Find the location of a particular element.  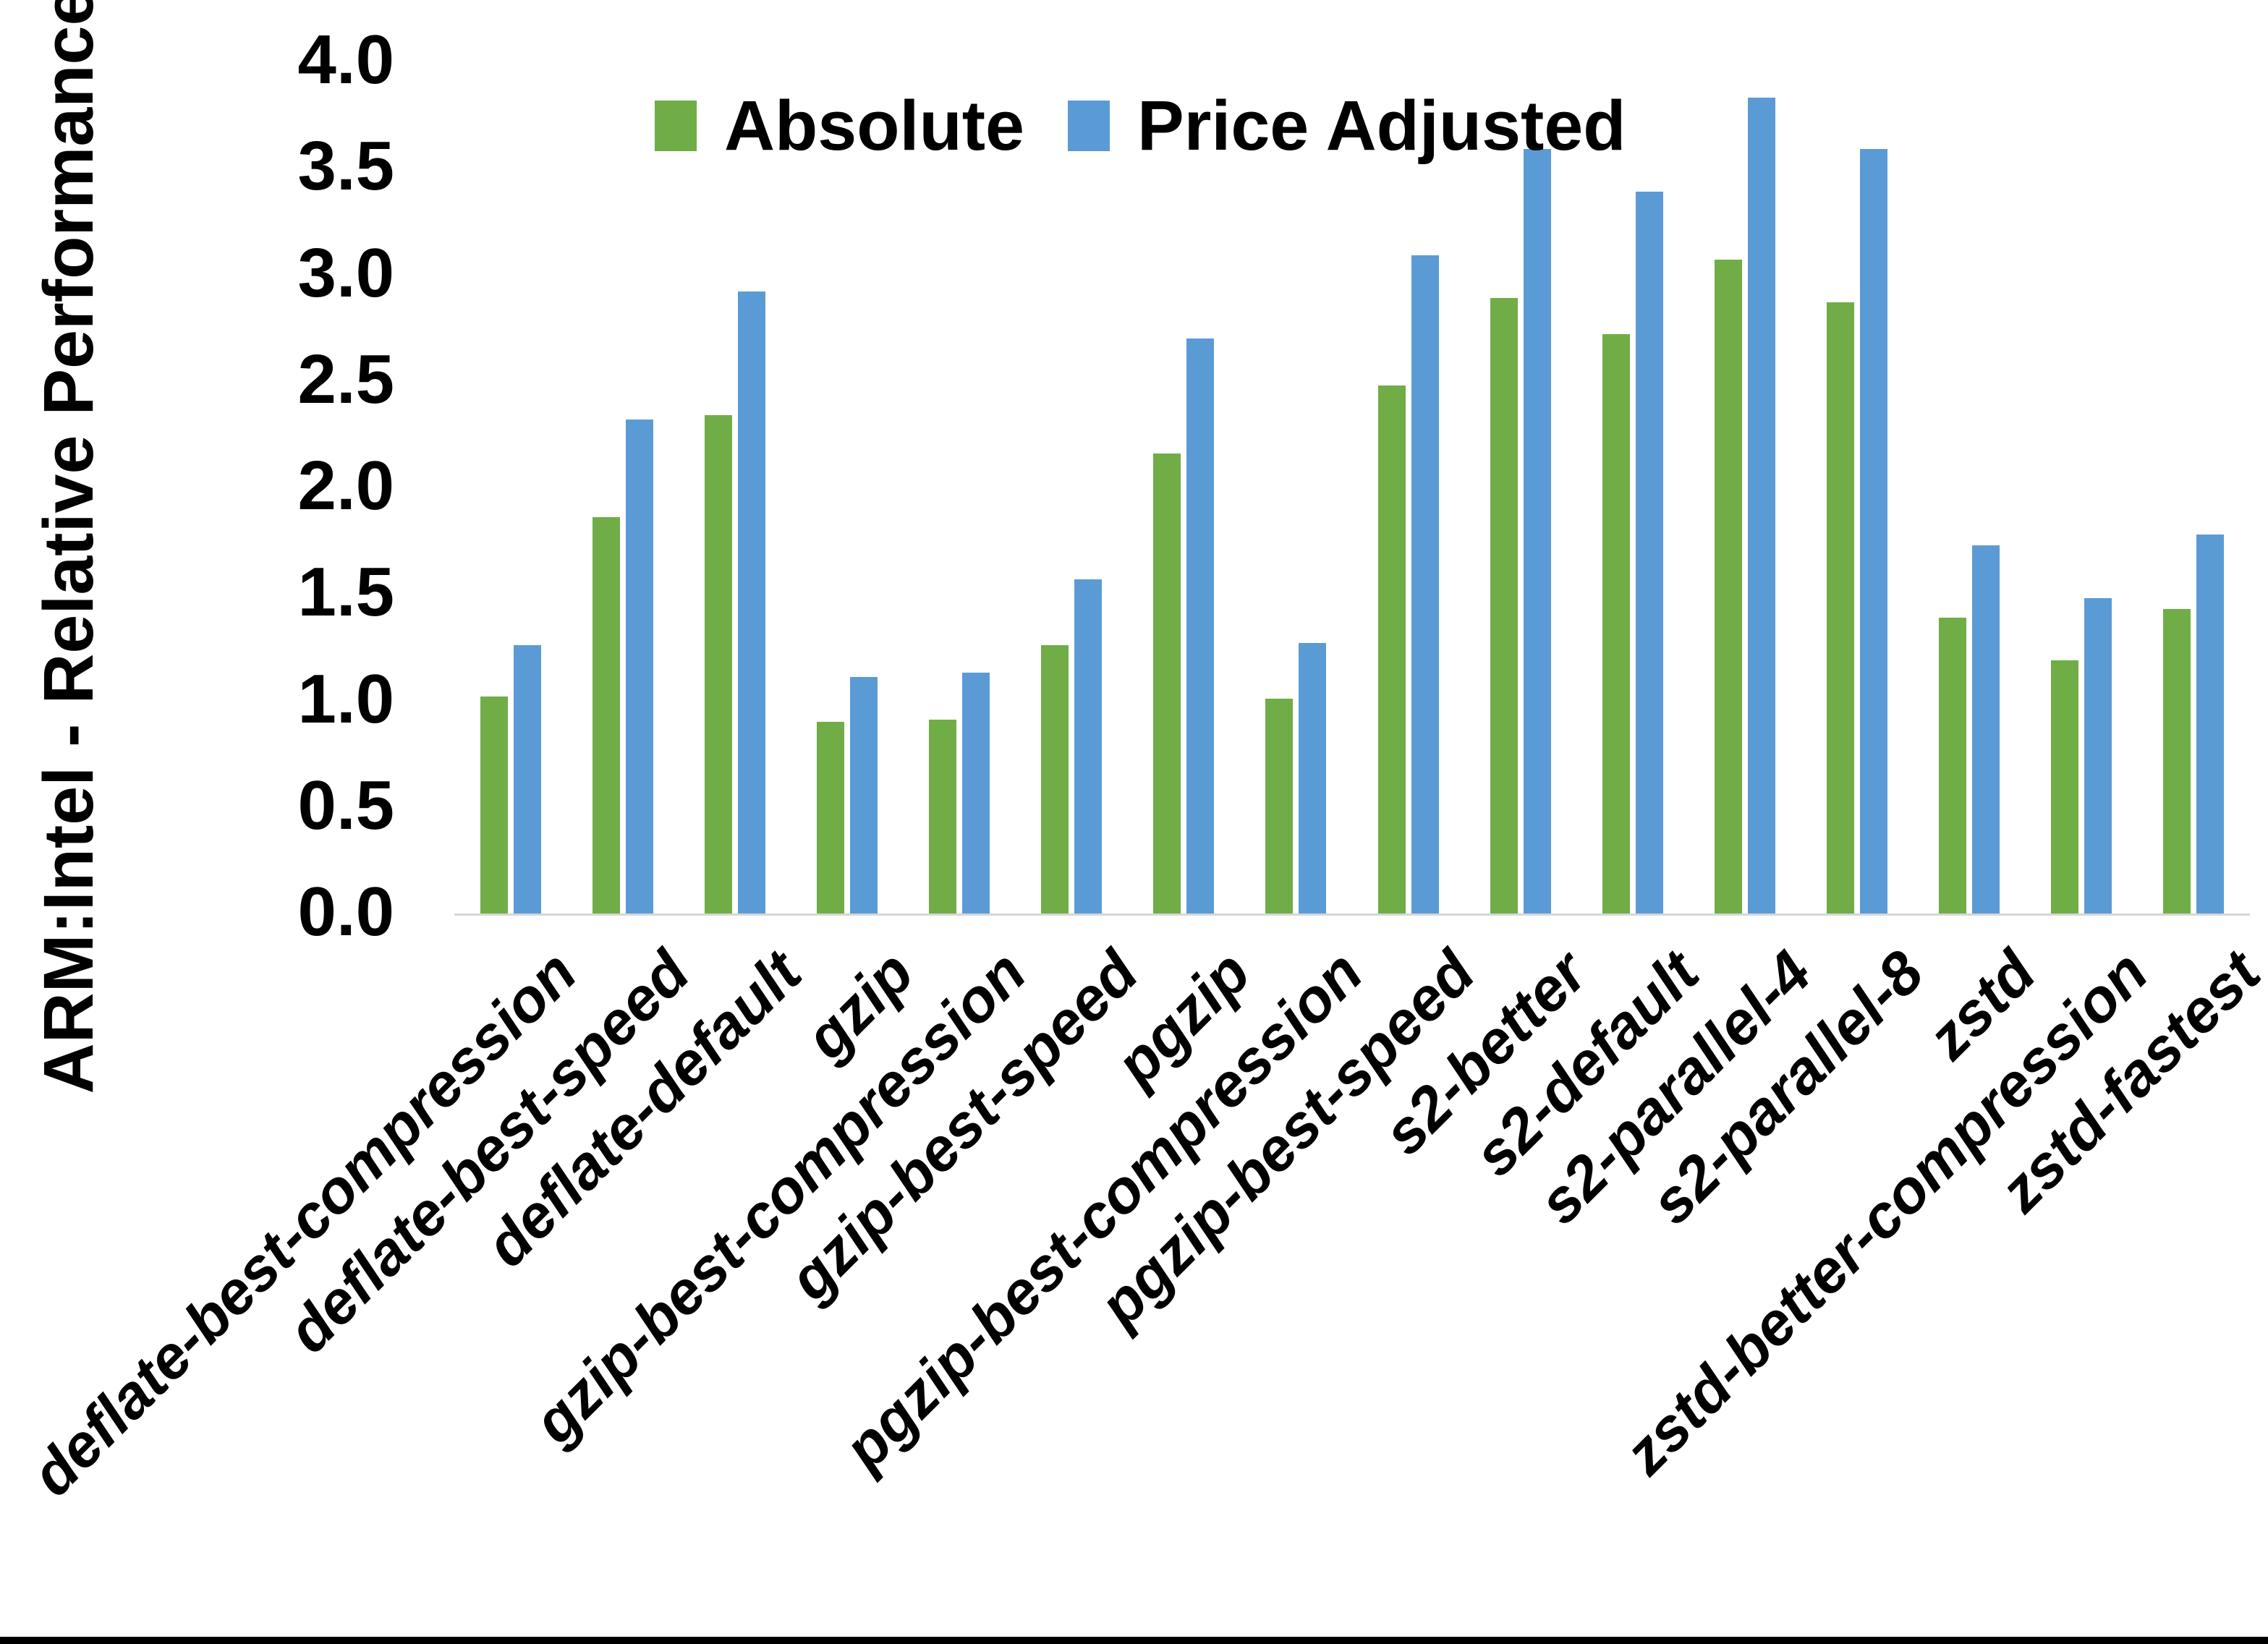

bar-s2-parallel-8-price-adjusted is located at coordinates (1874, 530).